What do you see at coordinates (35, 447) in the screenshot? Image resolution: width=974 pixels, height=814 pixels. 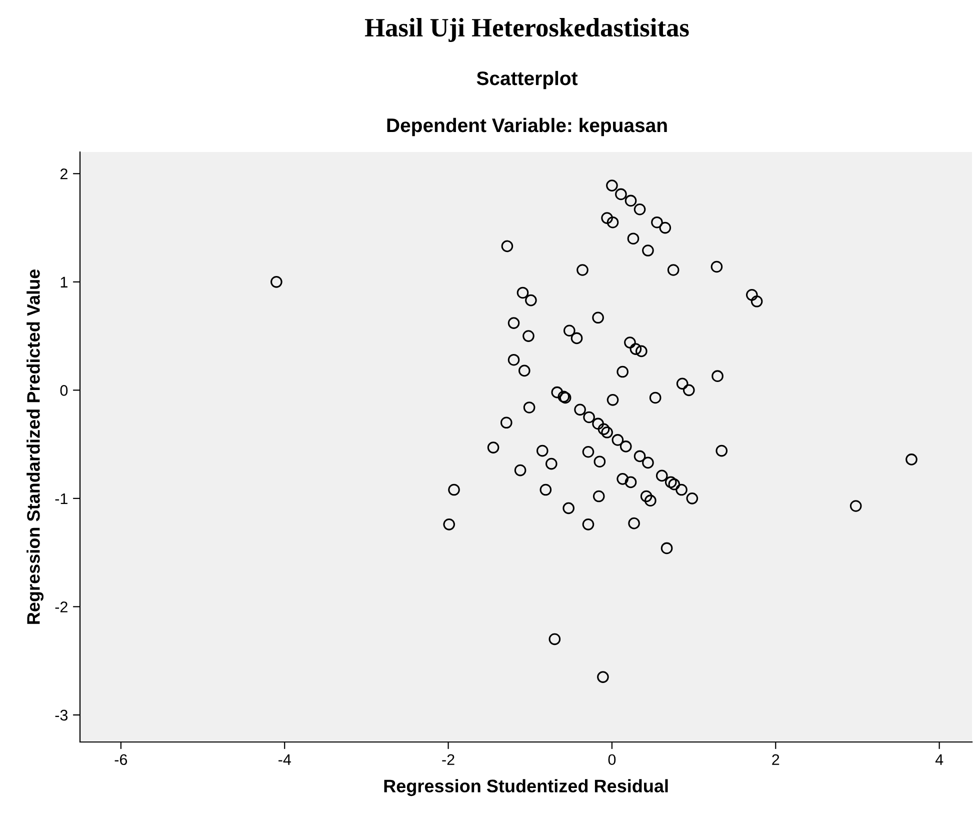 I see `y-axis-title: Regression Standardized Predicted Value` at bounding box center [35, 447].